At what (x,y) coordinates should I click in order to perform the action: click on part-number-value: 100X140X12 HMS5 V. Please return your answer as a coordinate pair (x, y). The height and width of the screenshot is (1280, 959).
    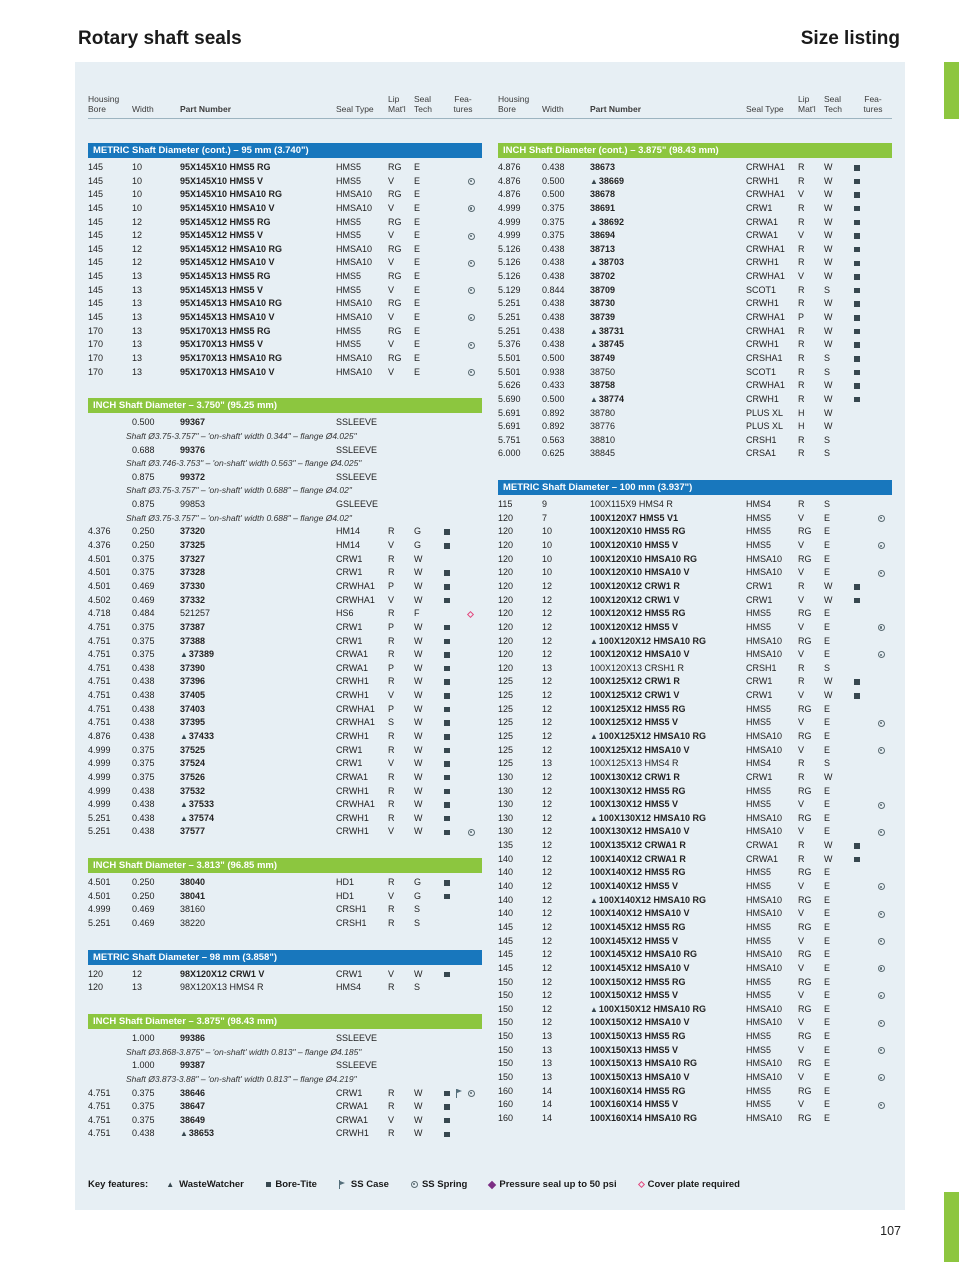
    Looking at the image, I should click on (634, 886).